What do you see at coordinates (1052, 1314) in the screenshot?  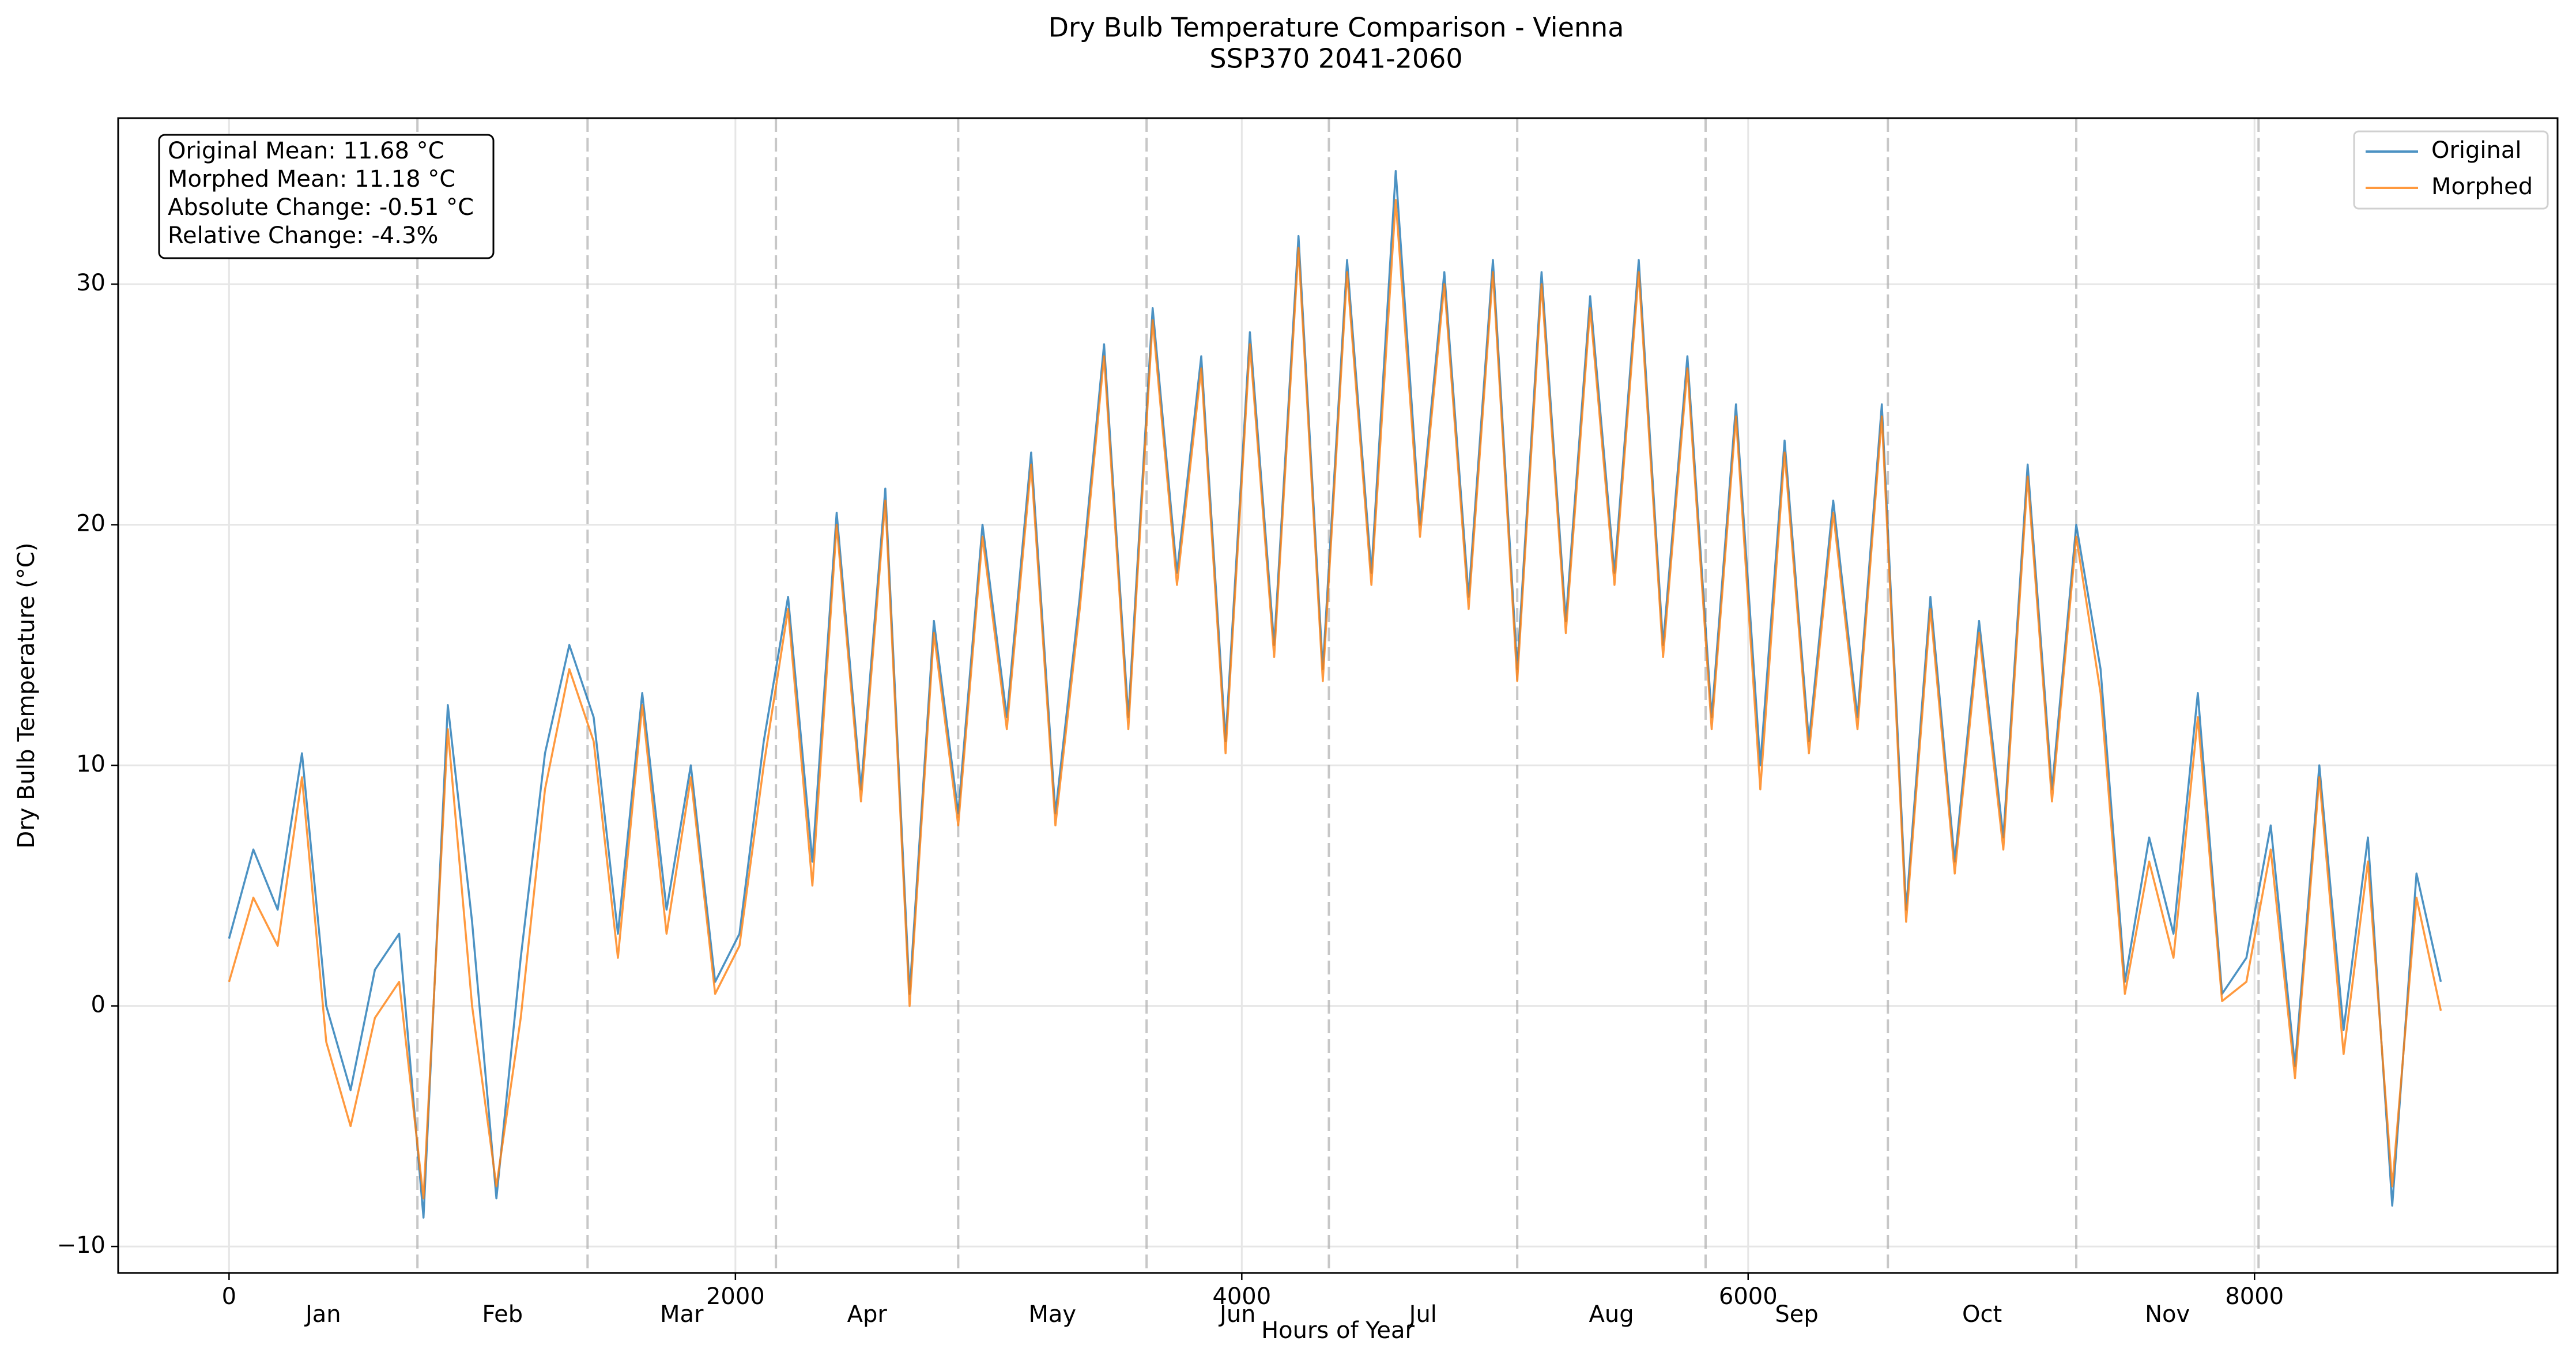 I see `month-label: May` at bounding box center [1052, 1314].